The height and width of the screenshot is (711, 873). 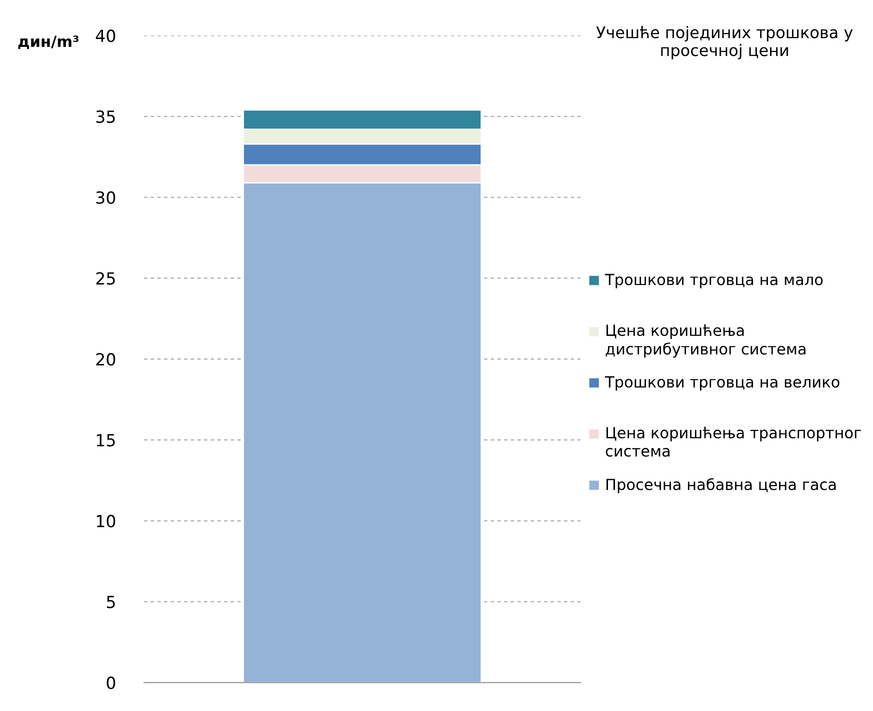 I want to click on y-tick-label: 0, so click(x=111, y=683).